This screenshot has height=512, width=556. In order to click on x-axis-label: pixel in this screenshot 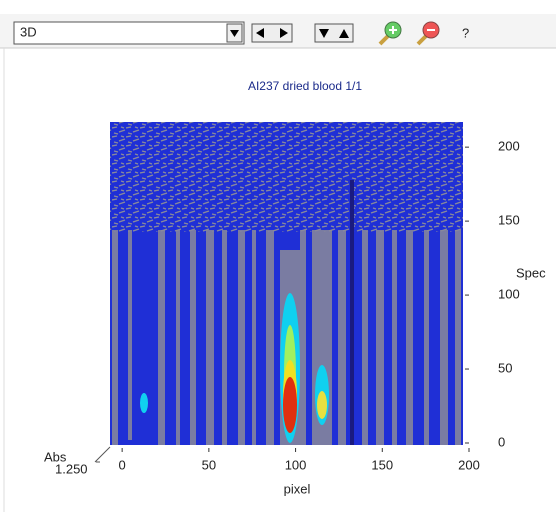, I will do `click(297, 488)`.